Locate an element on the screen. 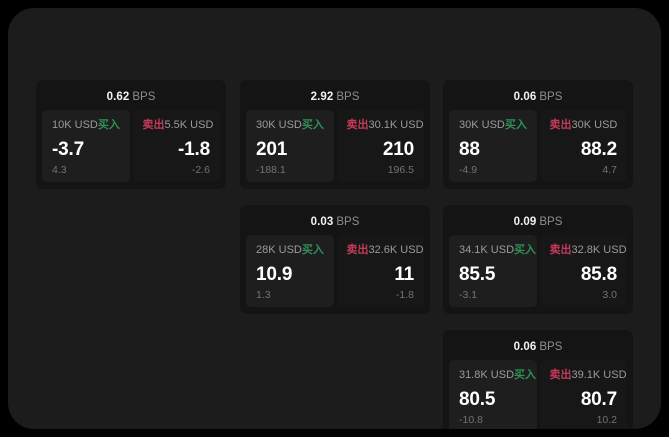 This screenshot has width=669, height=437. bps-value: 0.03 is located at coordinates (322, 222).